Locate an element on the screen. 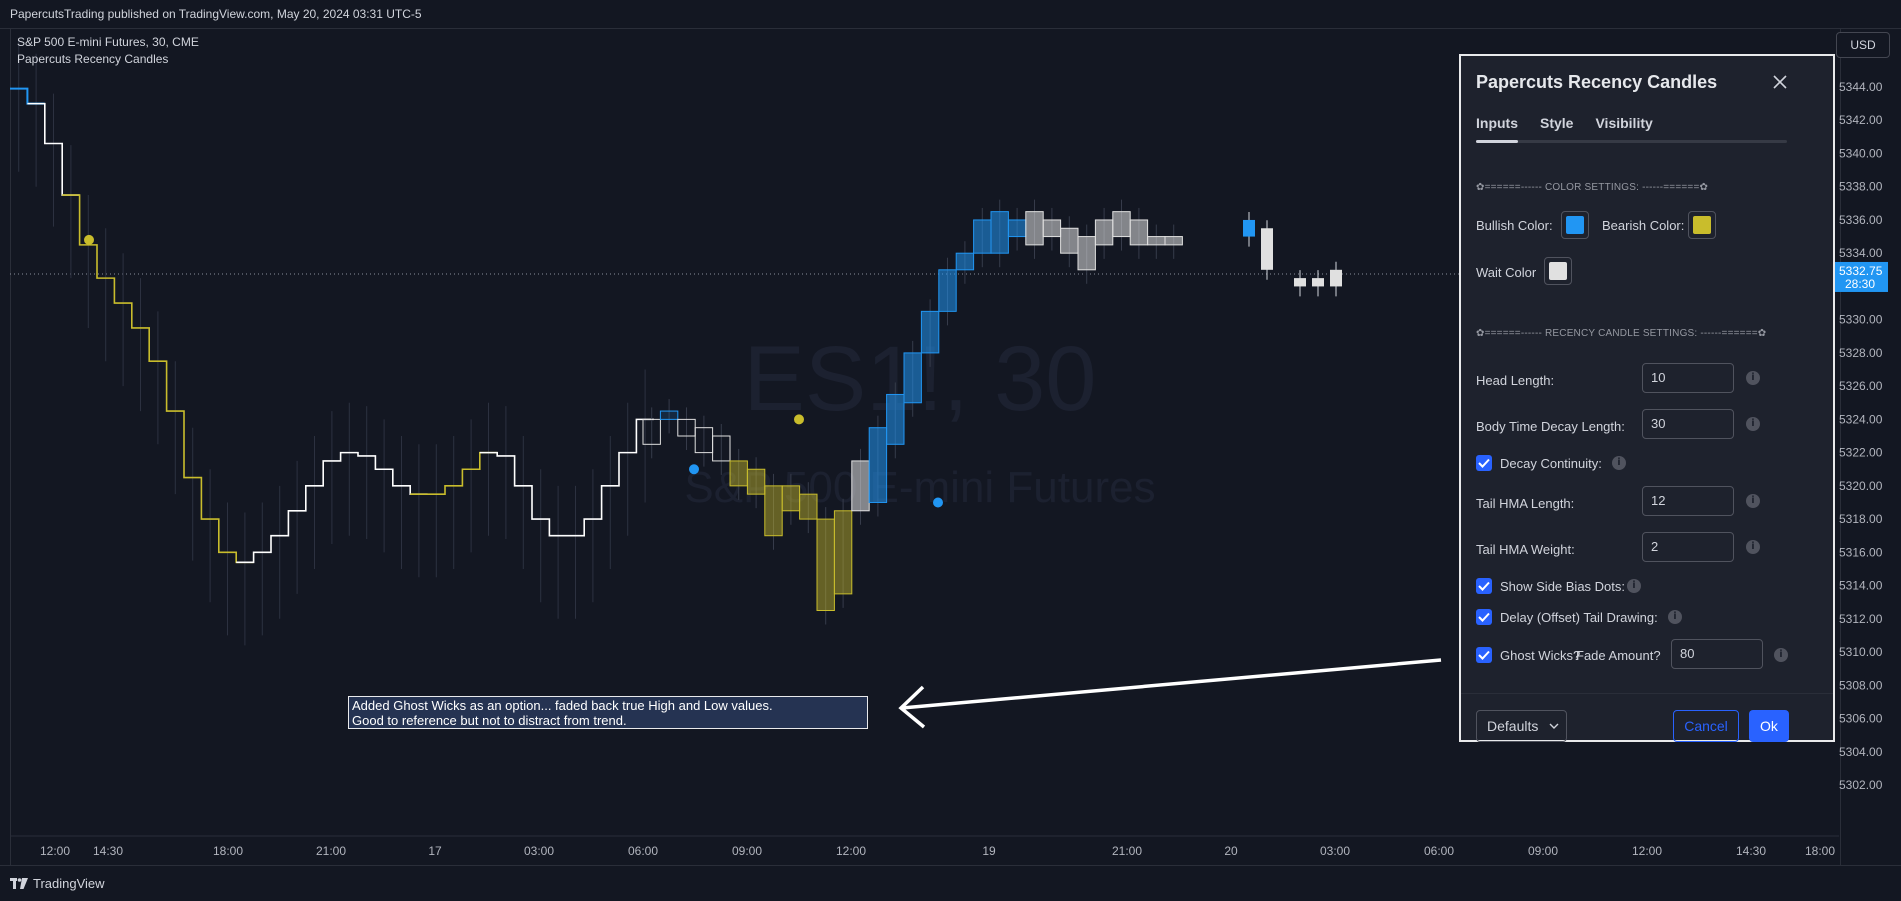  bullish-color-swatch is located at coordinates (1575, 225).